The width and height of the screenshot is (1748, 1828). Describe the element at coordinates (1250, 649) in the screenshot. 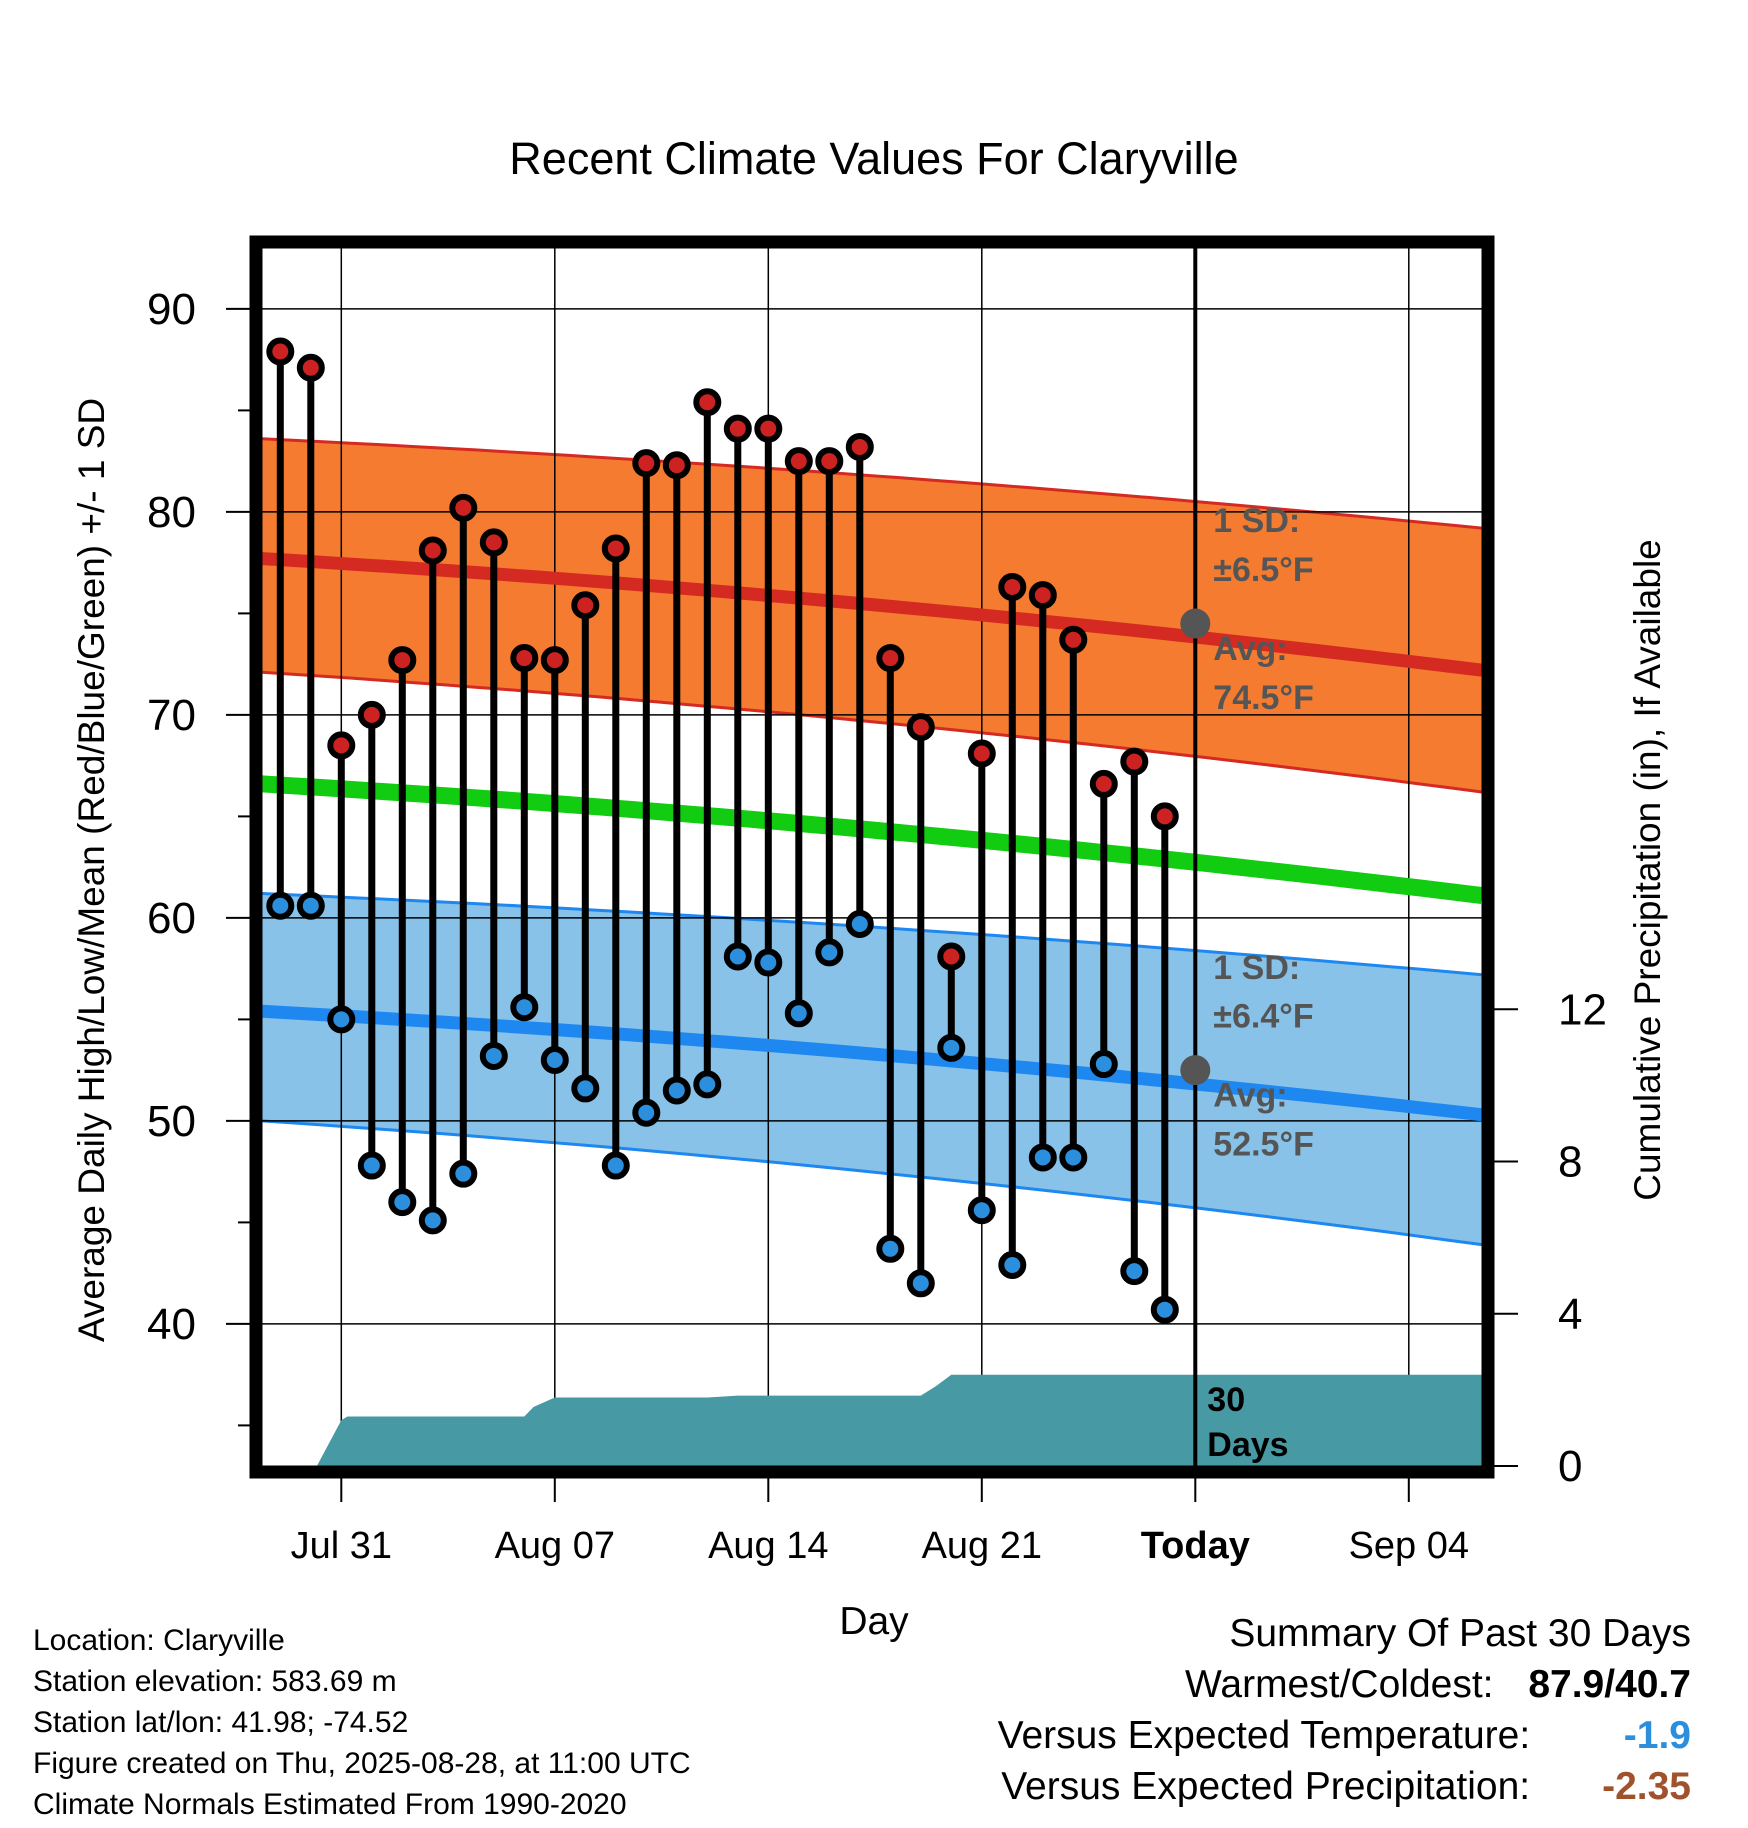

I see `high-avg-label: Avg:` at that location.